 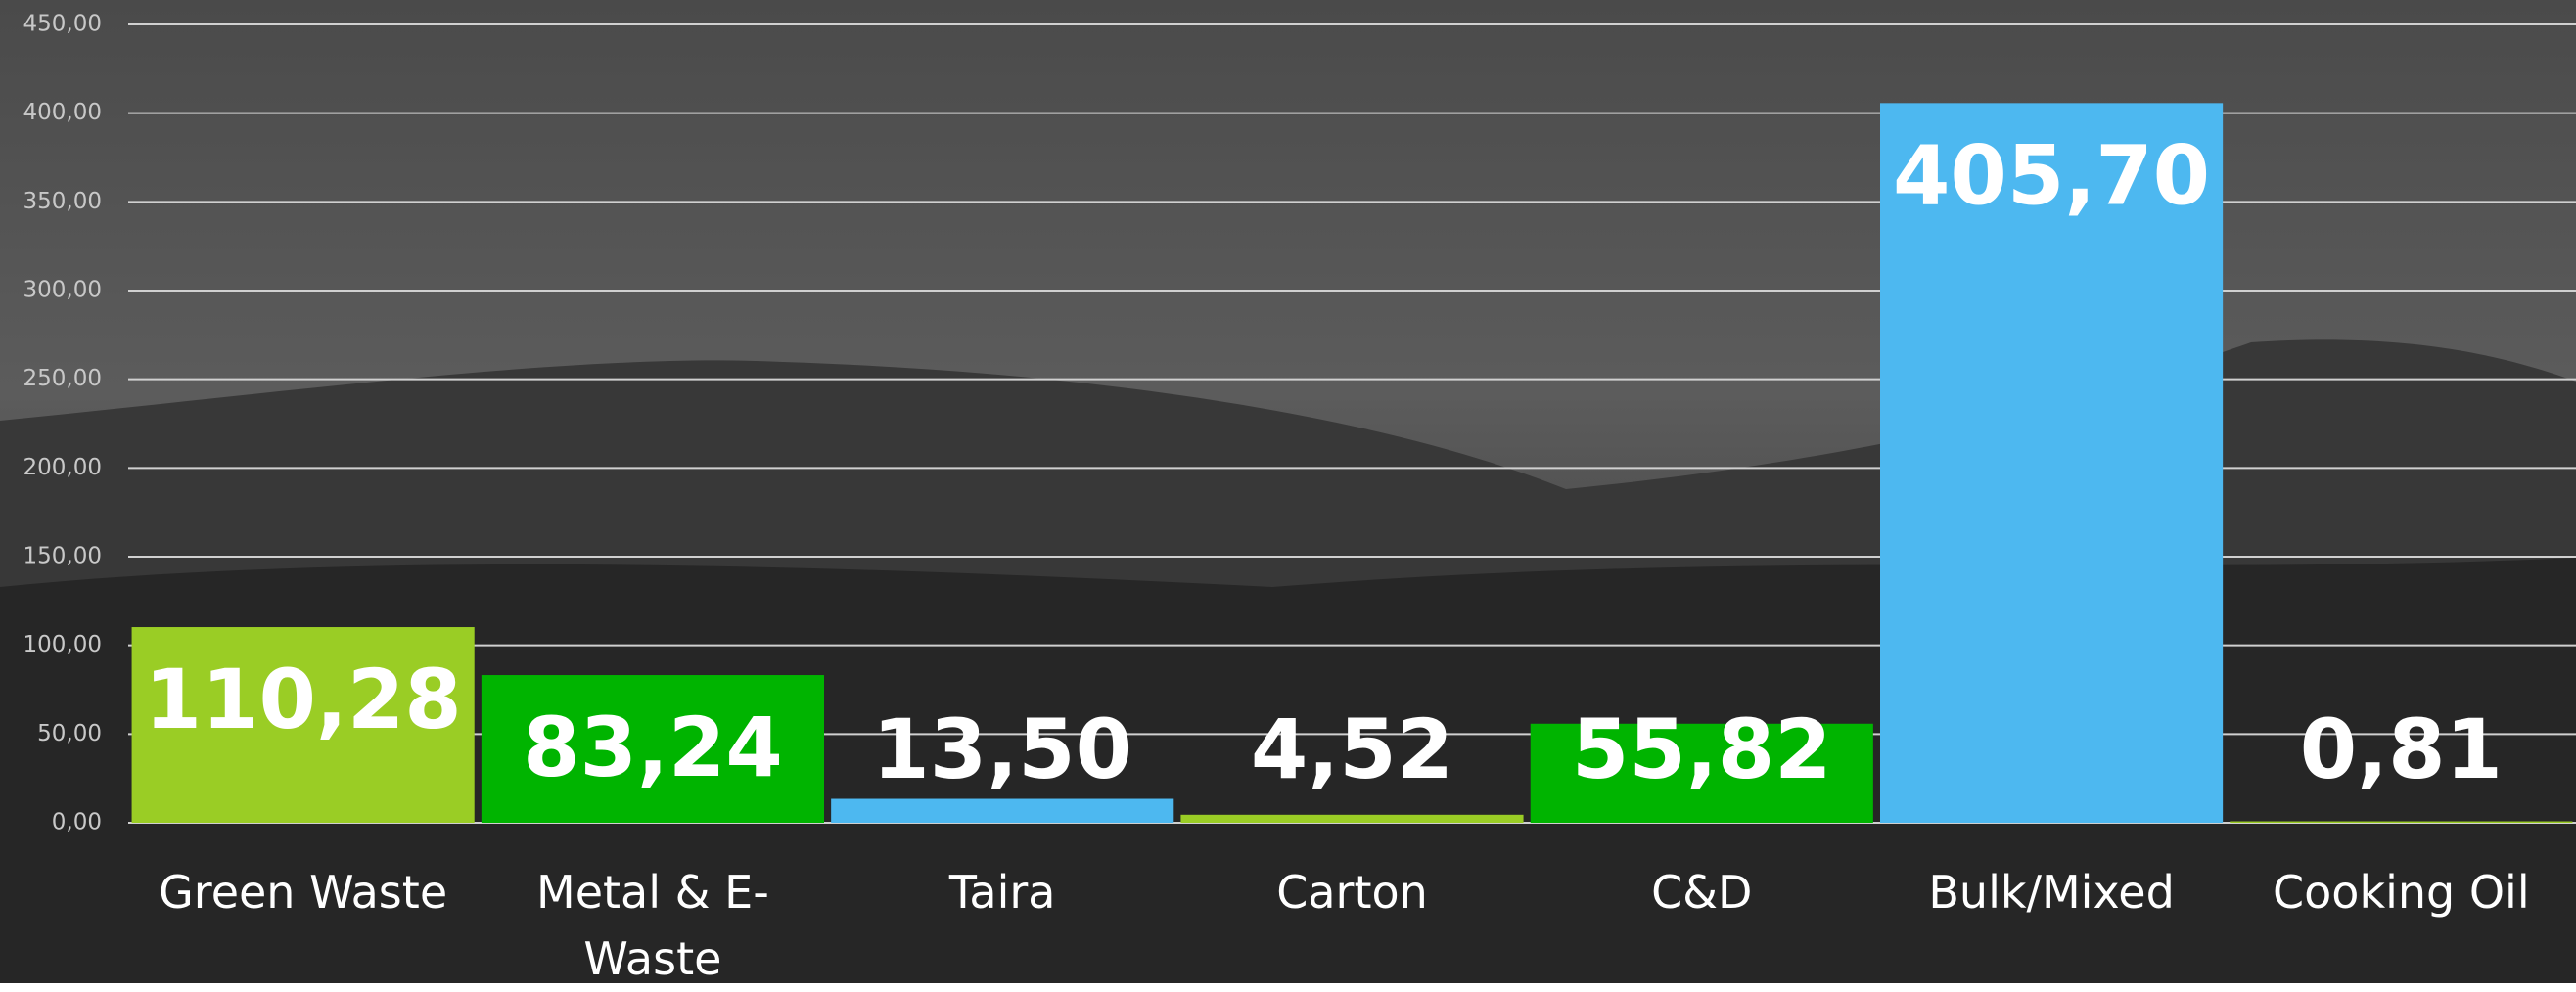 What do you see at coordinates (1002, 749) in the screenshot?
I see `value-label: 13,50` at bounding box center [1002, 749].